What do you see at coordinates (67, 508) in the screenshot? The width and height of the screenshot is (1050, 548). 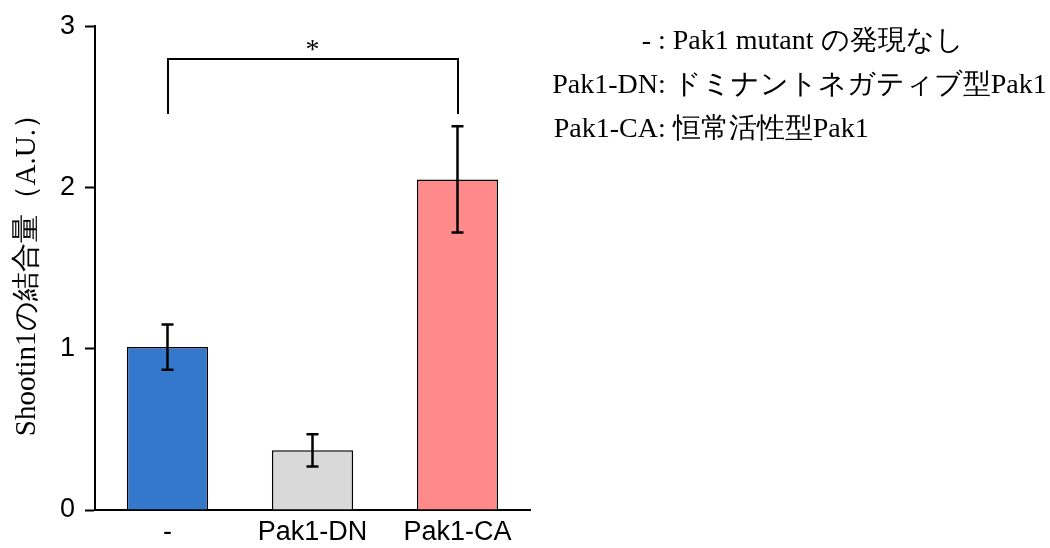 I see `y-tick-label: 0` at bounding box center [67, 508].